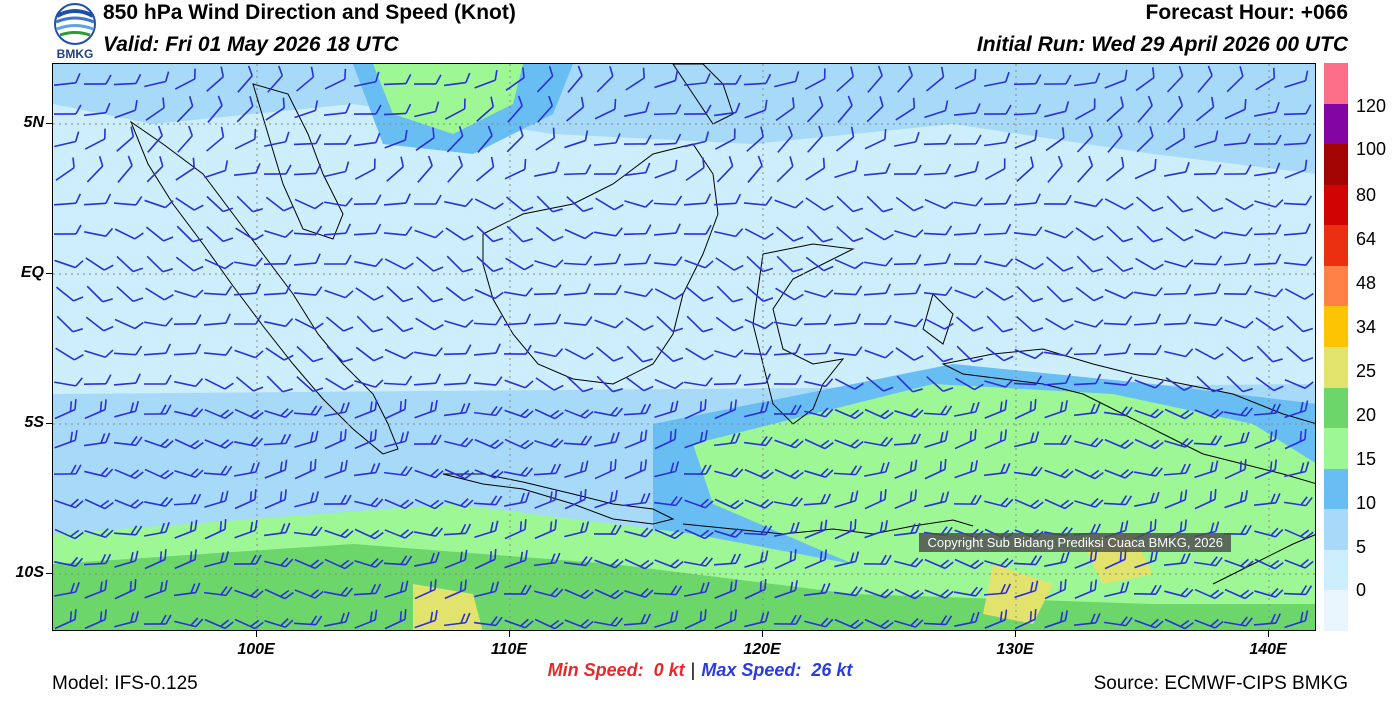  Describe the element at coordinates (1128, 416) in the screenshot. I see `papua-coast` at that location.